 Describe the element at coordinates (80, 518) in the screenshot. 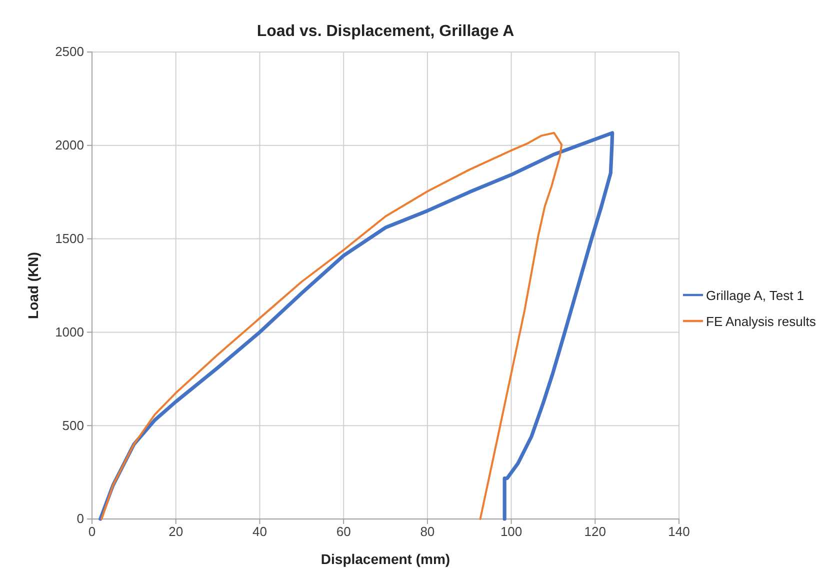

I see `y-tick-label: 0` at that location.